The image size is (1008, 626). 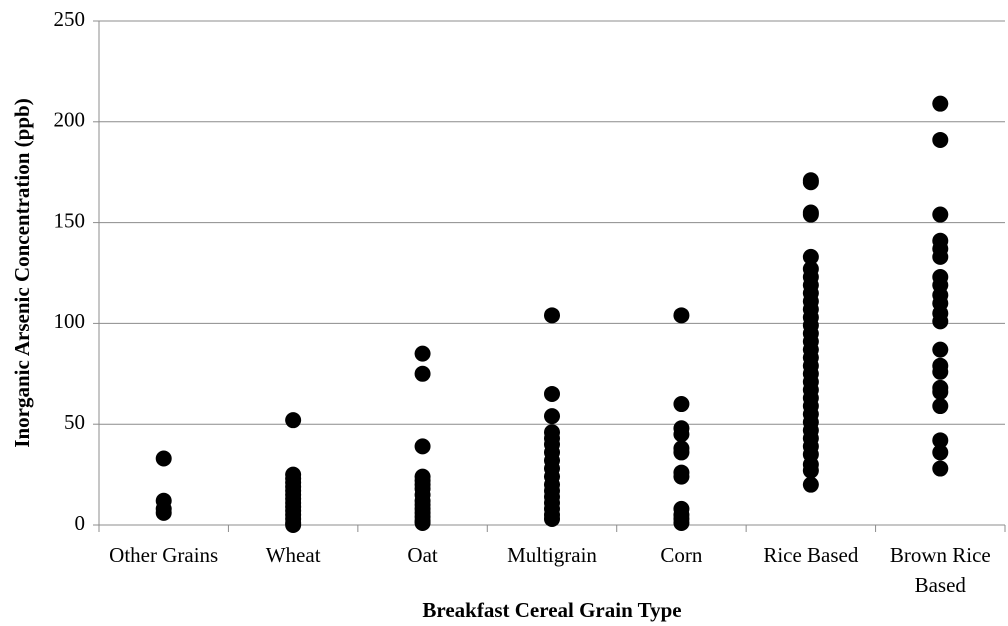 I want to click on x-tick-label: Brown Rice Based, so click(x=940, y=570).